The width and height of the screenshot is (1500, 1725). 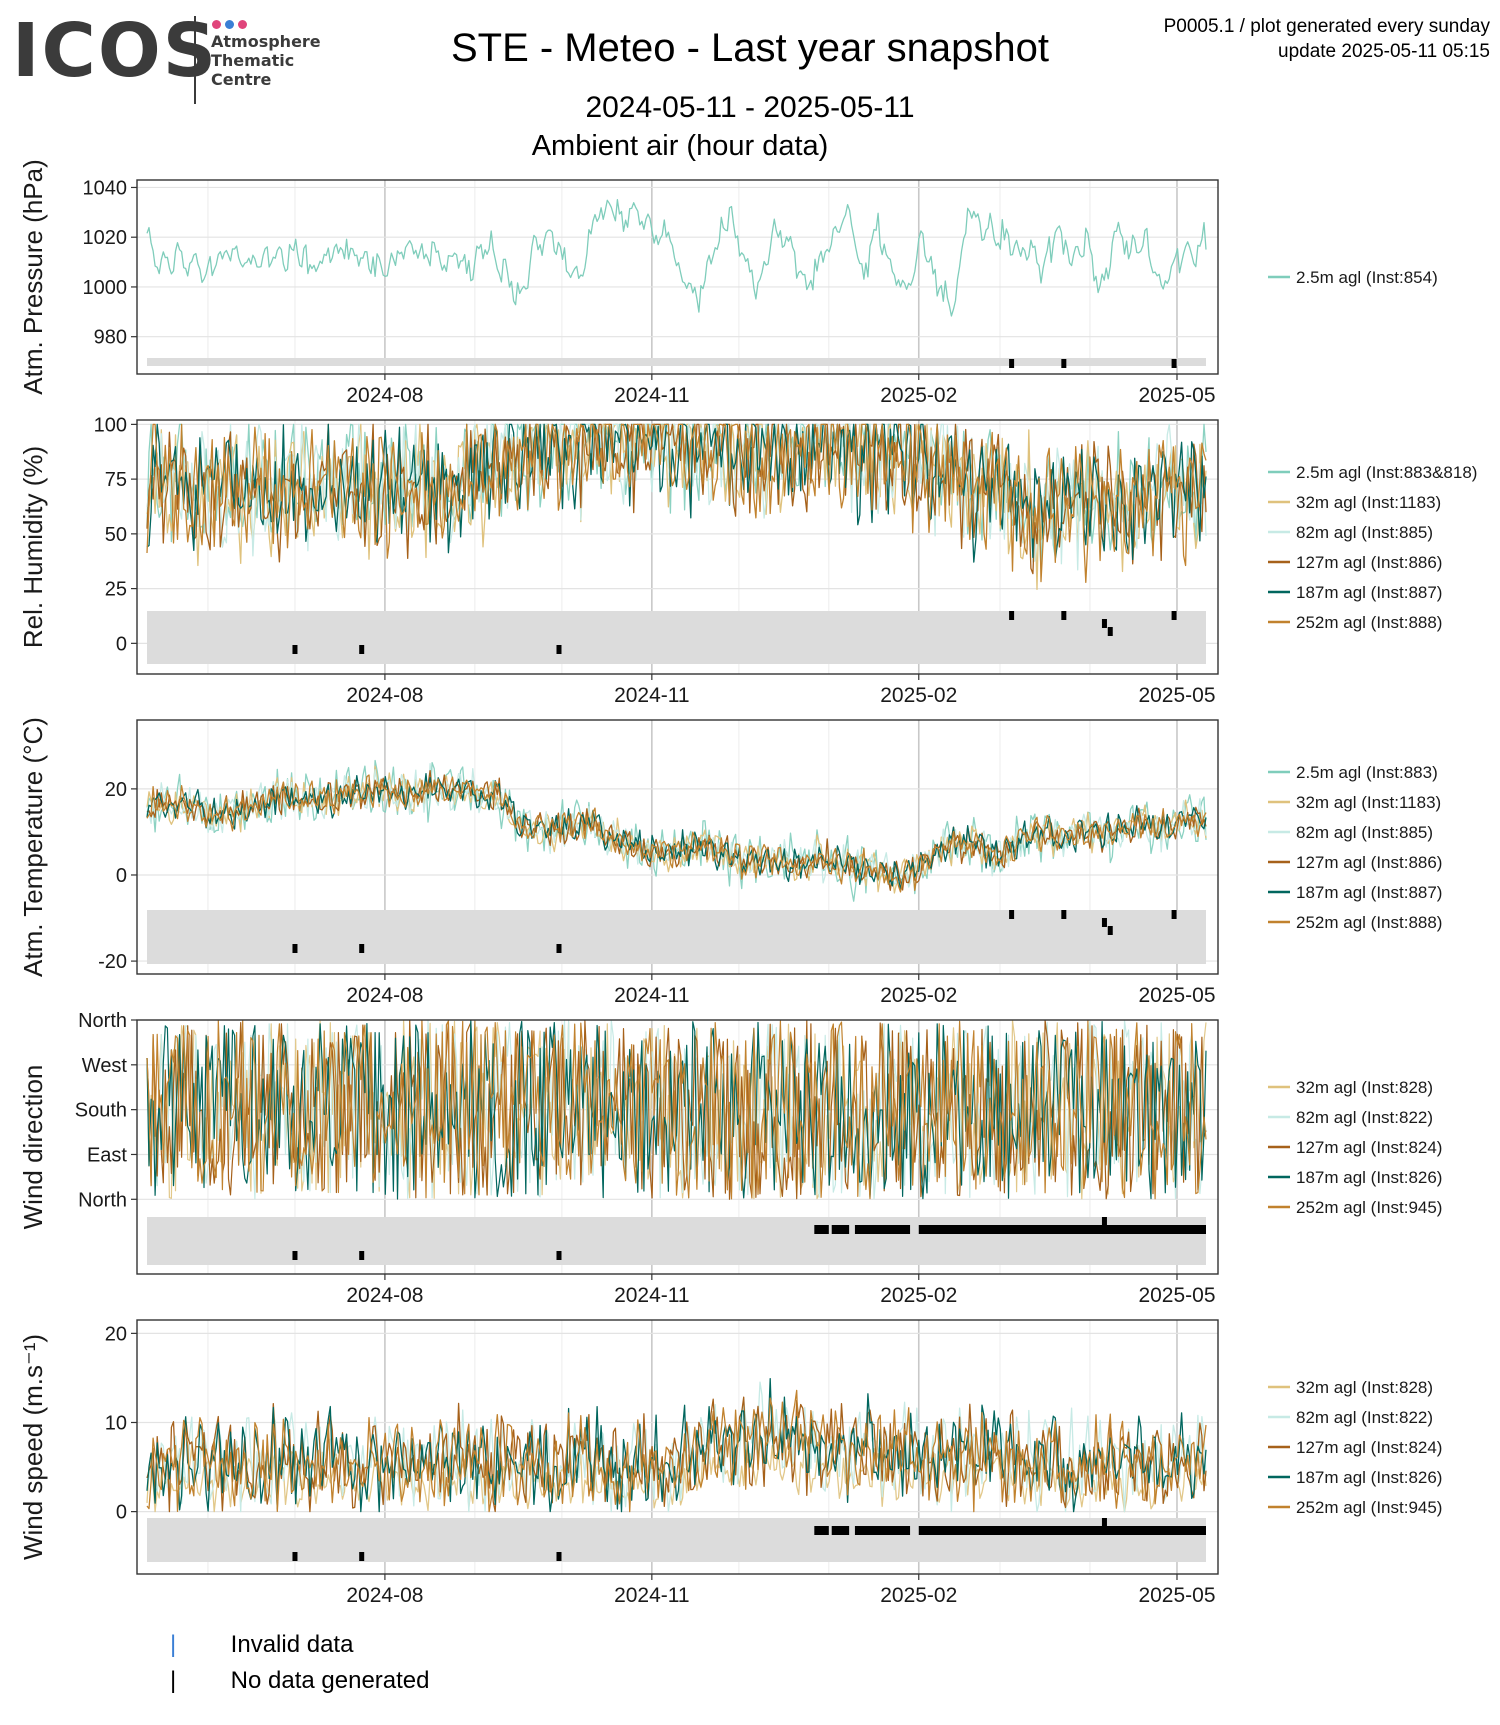 What do you see at coordinates (173, 1680) in the screenshot?
I see `nodata-mark: |` at bounding box center [173, 1680].